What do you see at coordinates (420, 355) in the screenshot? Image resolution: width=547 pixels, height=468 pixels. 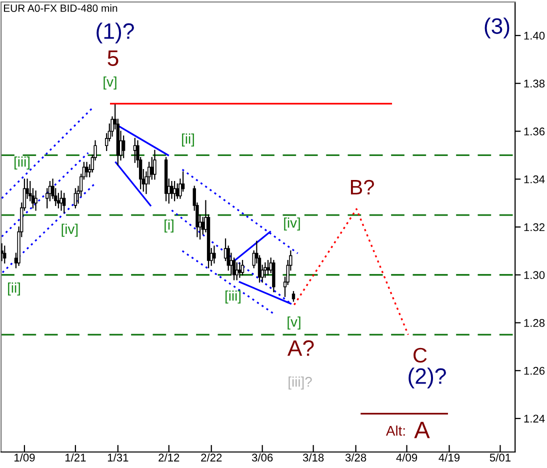 I see `annotation: C` at bounding box center [420, 355].